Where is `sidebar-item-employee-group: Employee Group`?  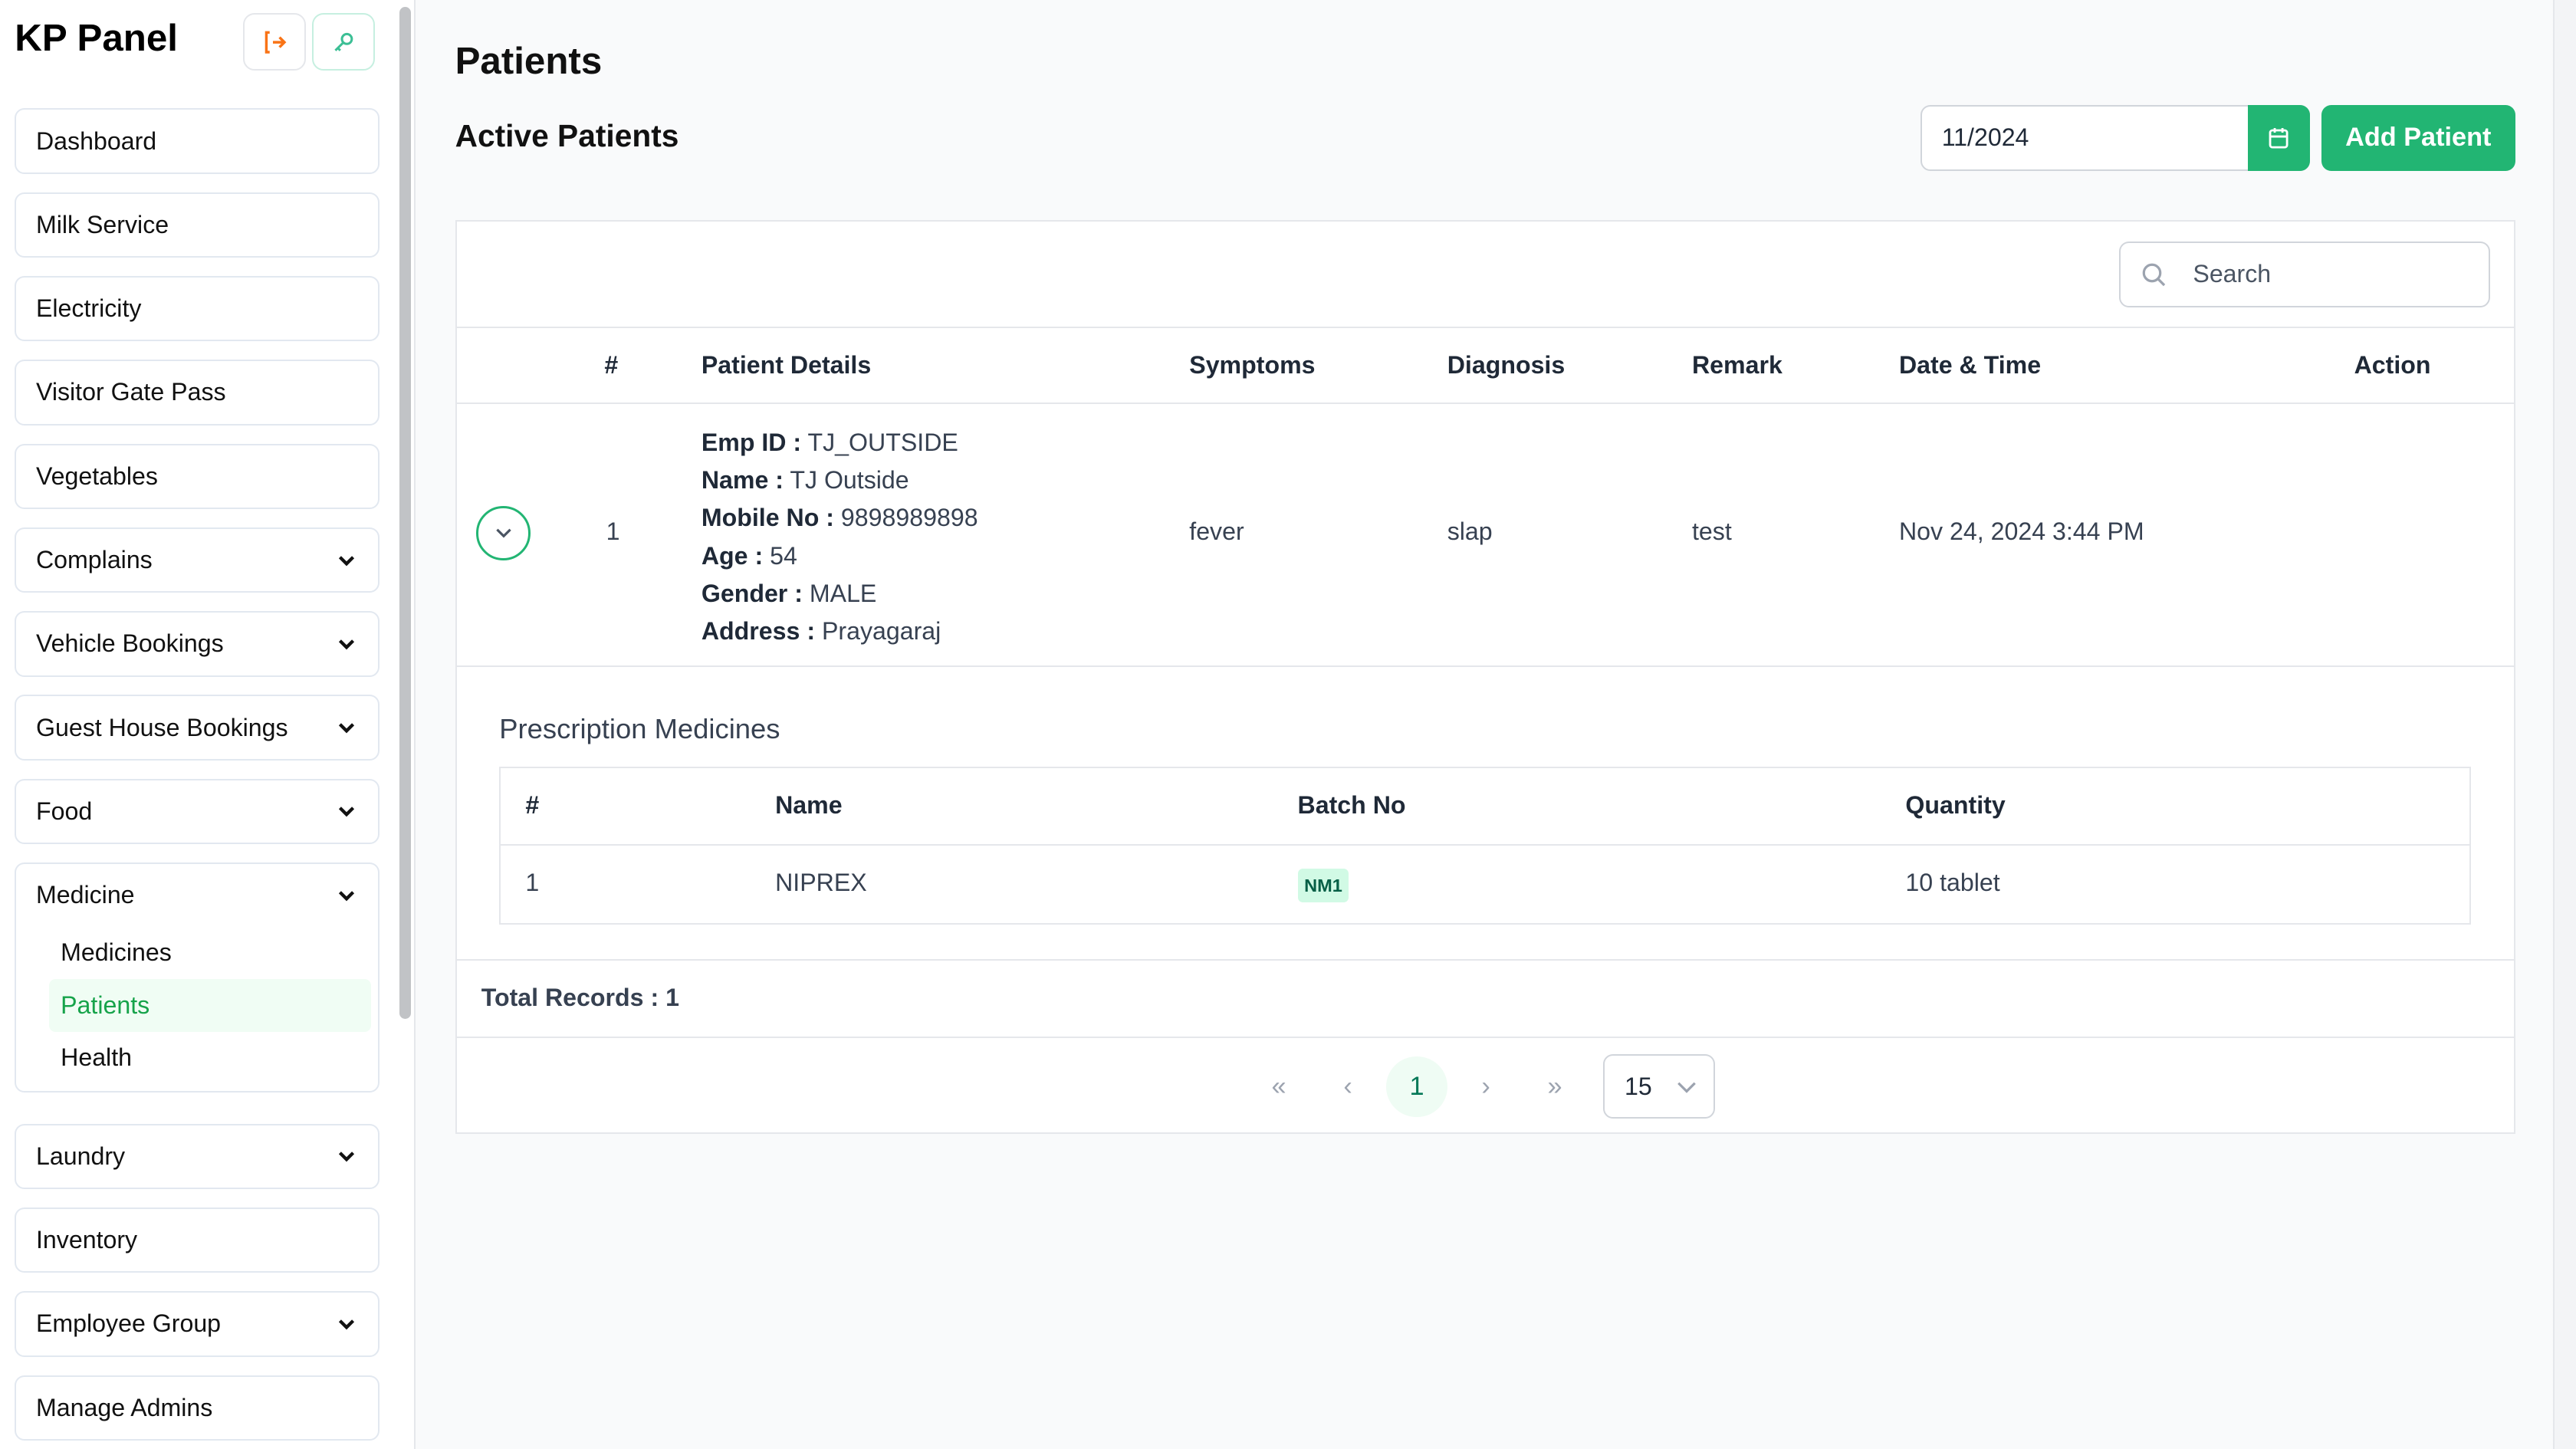 sidebar-item-employee-group: Employee Group is located at coordinates (198, 1324).